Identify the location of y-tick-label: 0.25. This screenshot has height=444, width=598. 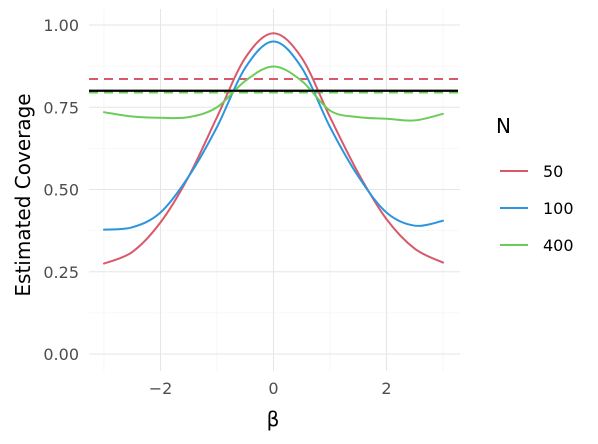
(61, 272).